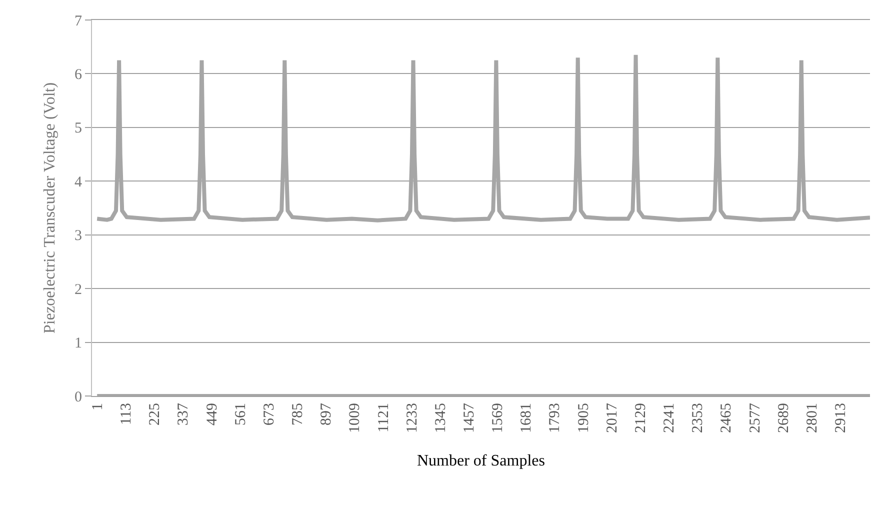 The image size is (872, 518). What do you see at coordinates (240, 414) in the screenshot?
I see `x-tick-label: 561` at bounding box center [240, 414].